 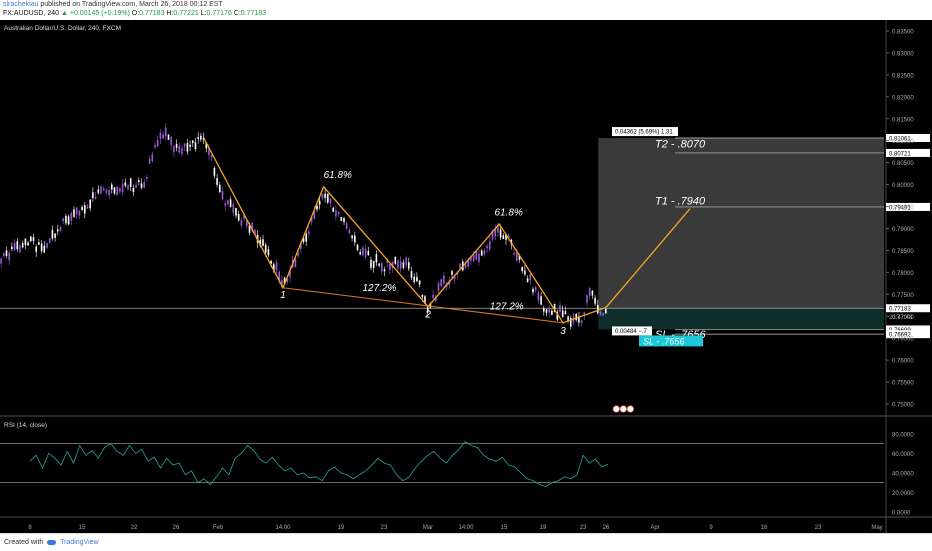 I want to click on publisher-link: slrachekiau, so click(x=21, y=4).